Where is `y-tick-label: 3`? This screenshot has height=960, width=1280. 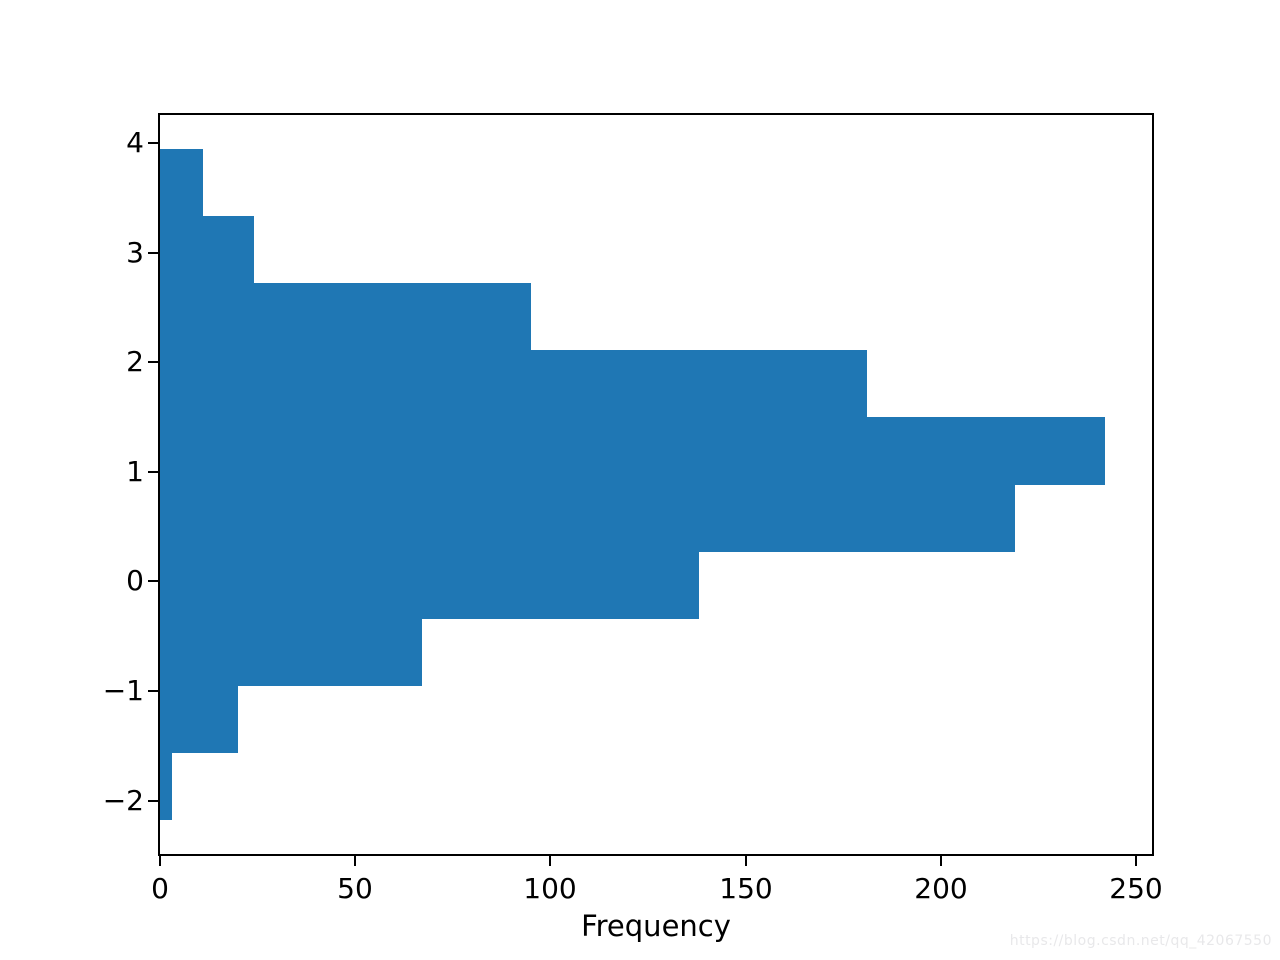
y-tick-label: 3 is located at coordinates (135, 252).